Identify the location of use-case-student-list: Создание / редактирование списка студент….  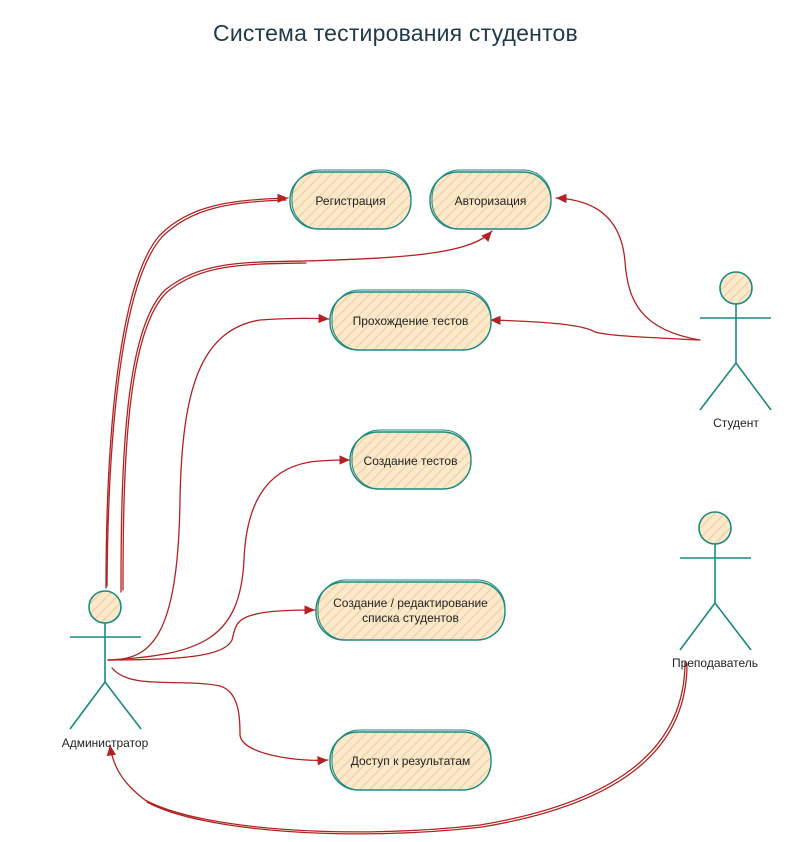
(410, 610).